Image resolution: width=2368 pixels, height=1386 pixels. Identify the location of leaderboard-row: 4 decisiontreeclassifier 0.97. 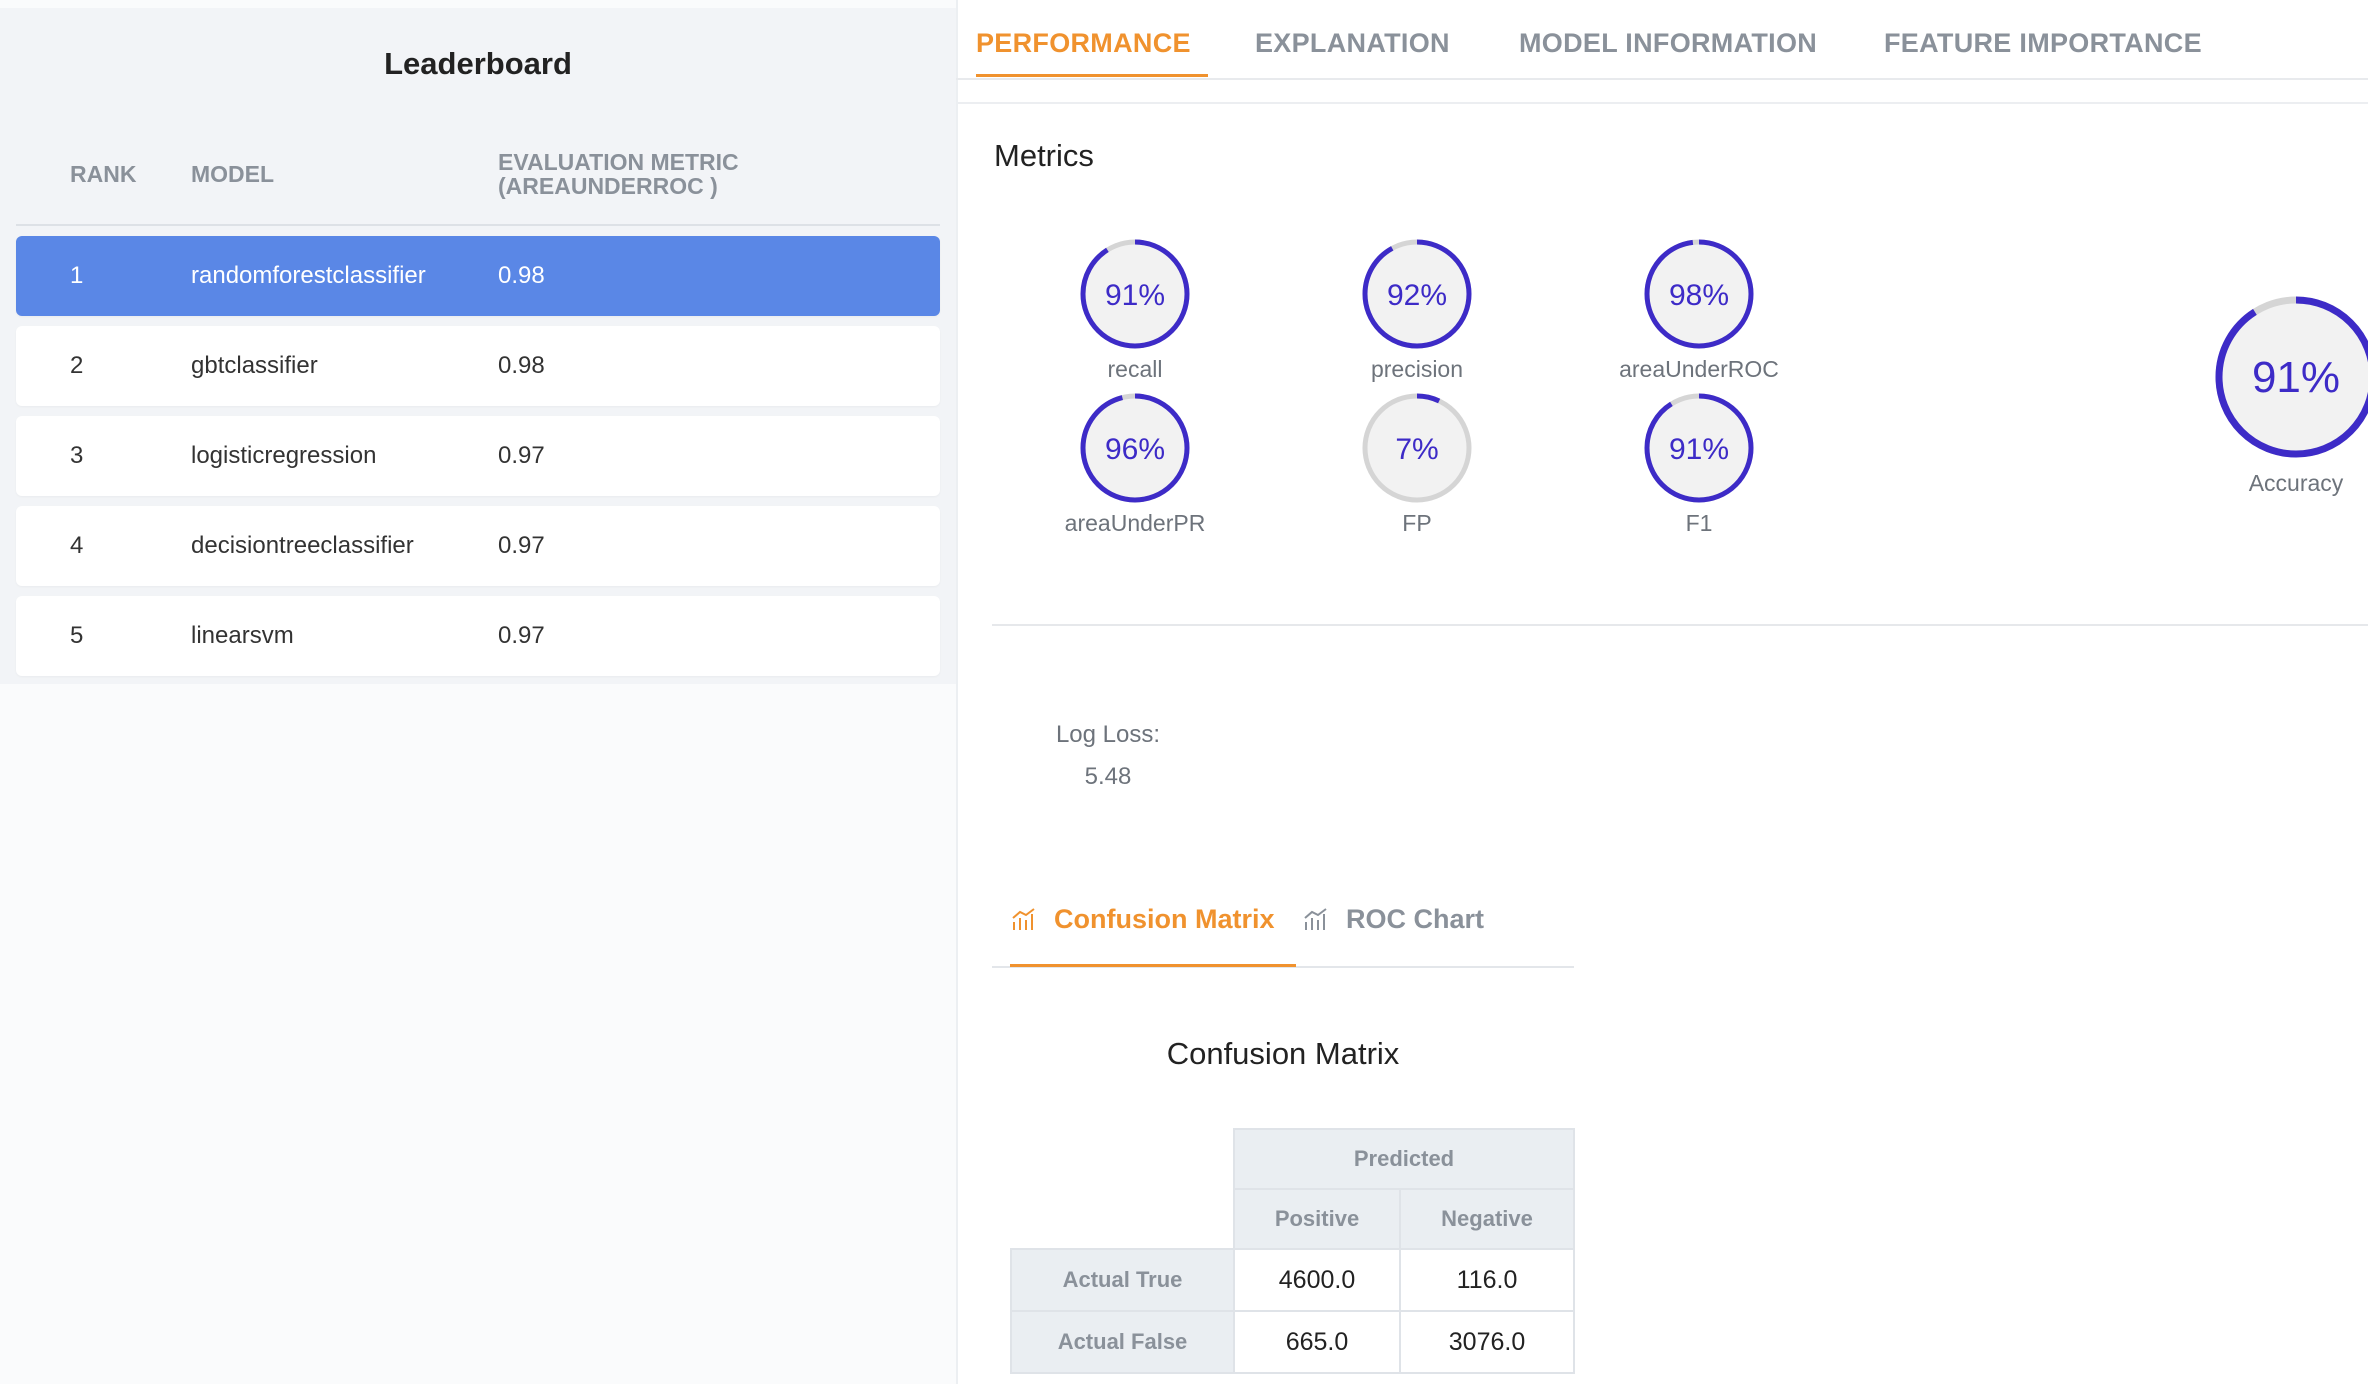
(478, 546).